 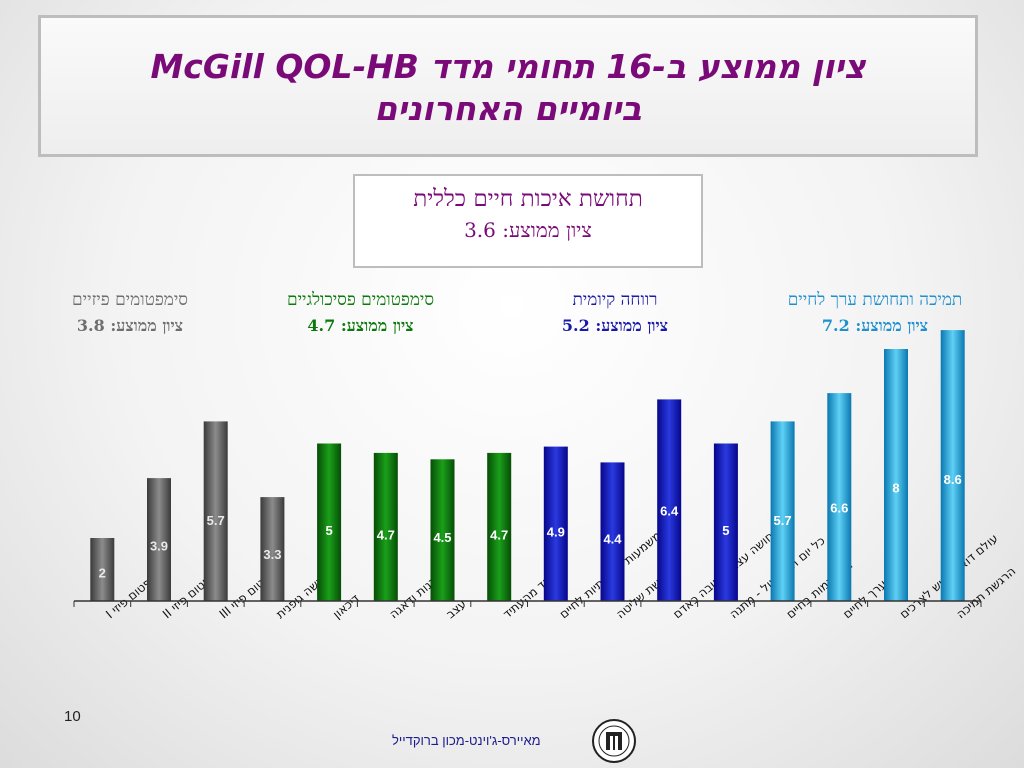 I want to click on data-label-2: 3.9, so click(x=159, y=546).